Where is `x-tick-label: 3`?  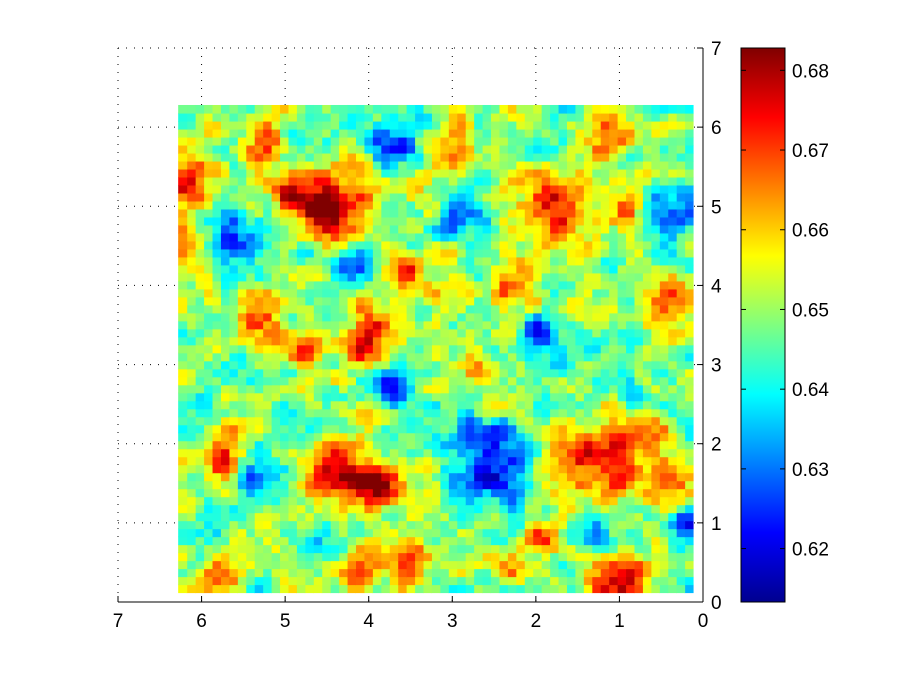 x-tick-label: 3 is located at coordinates (452, 621).